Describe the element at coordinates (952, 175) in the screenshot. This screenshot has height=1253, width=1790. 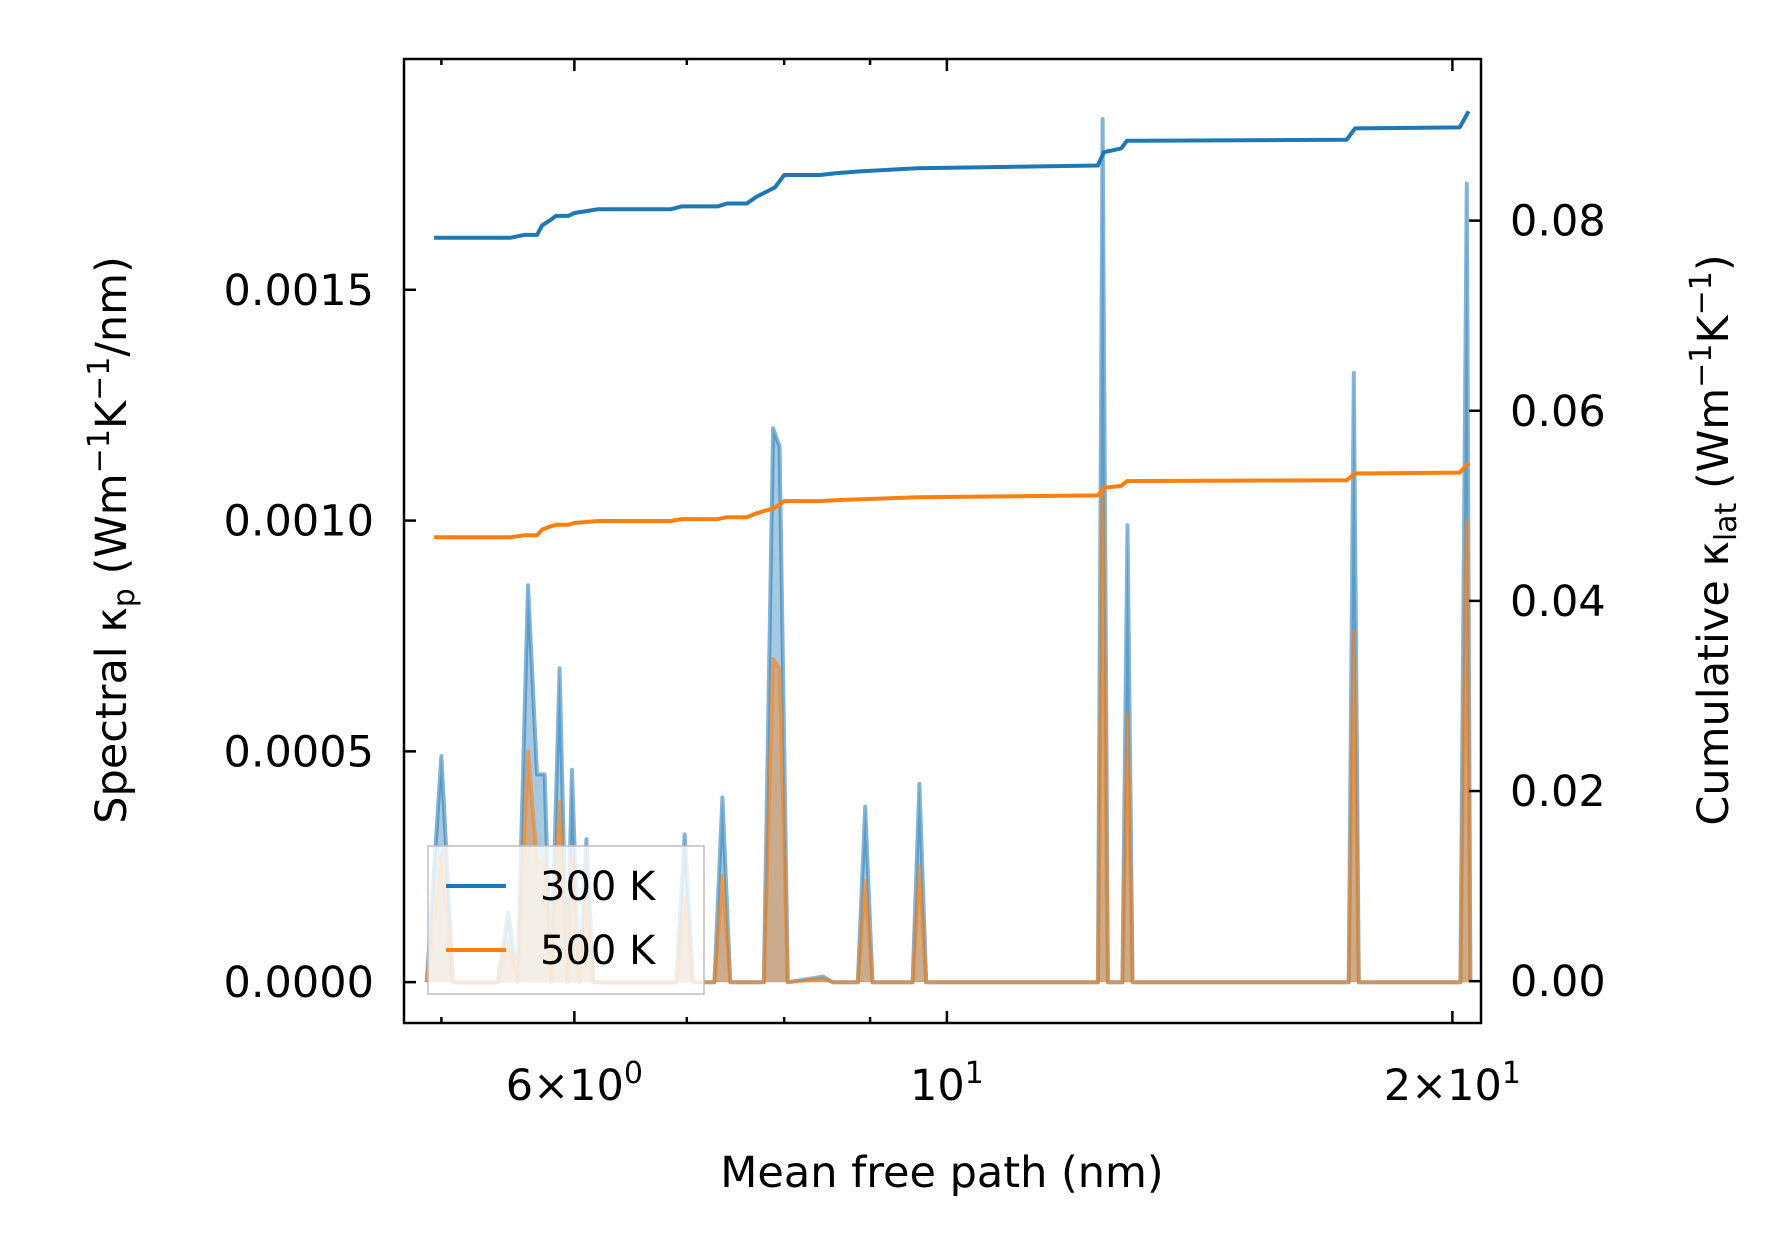
I see `cumulative-line-300k` at that location.